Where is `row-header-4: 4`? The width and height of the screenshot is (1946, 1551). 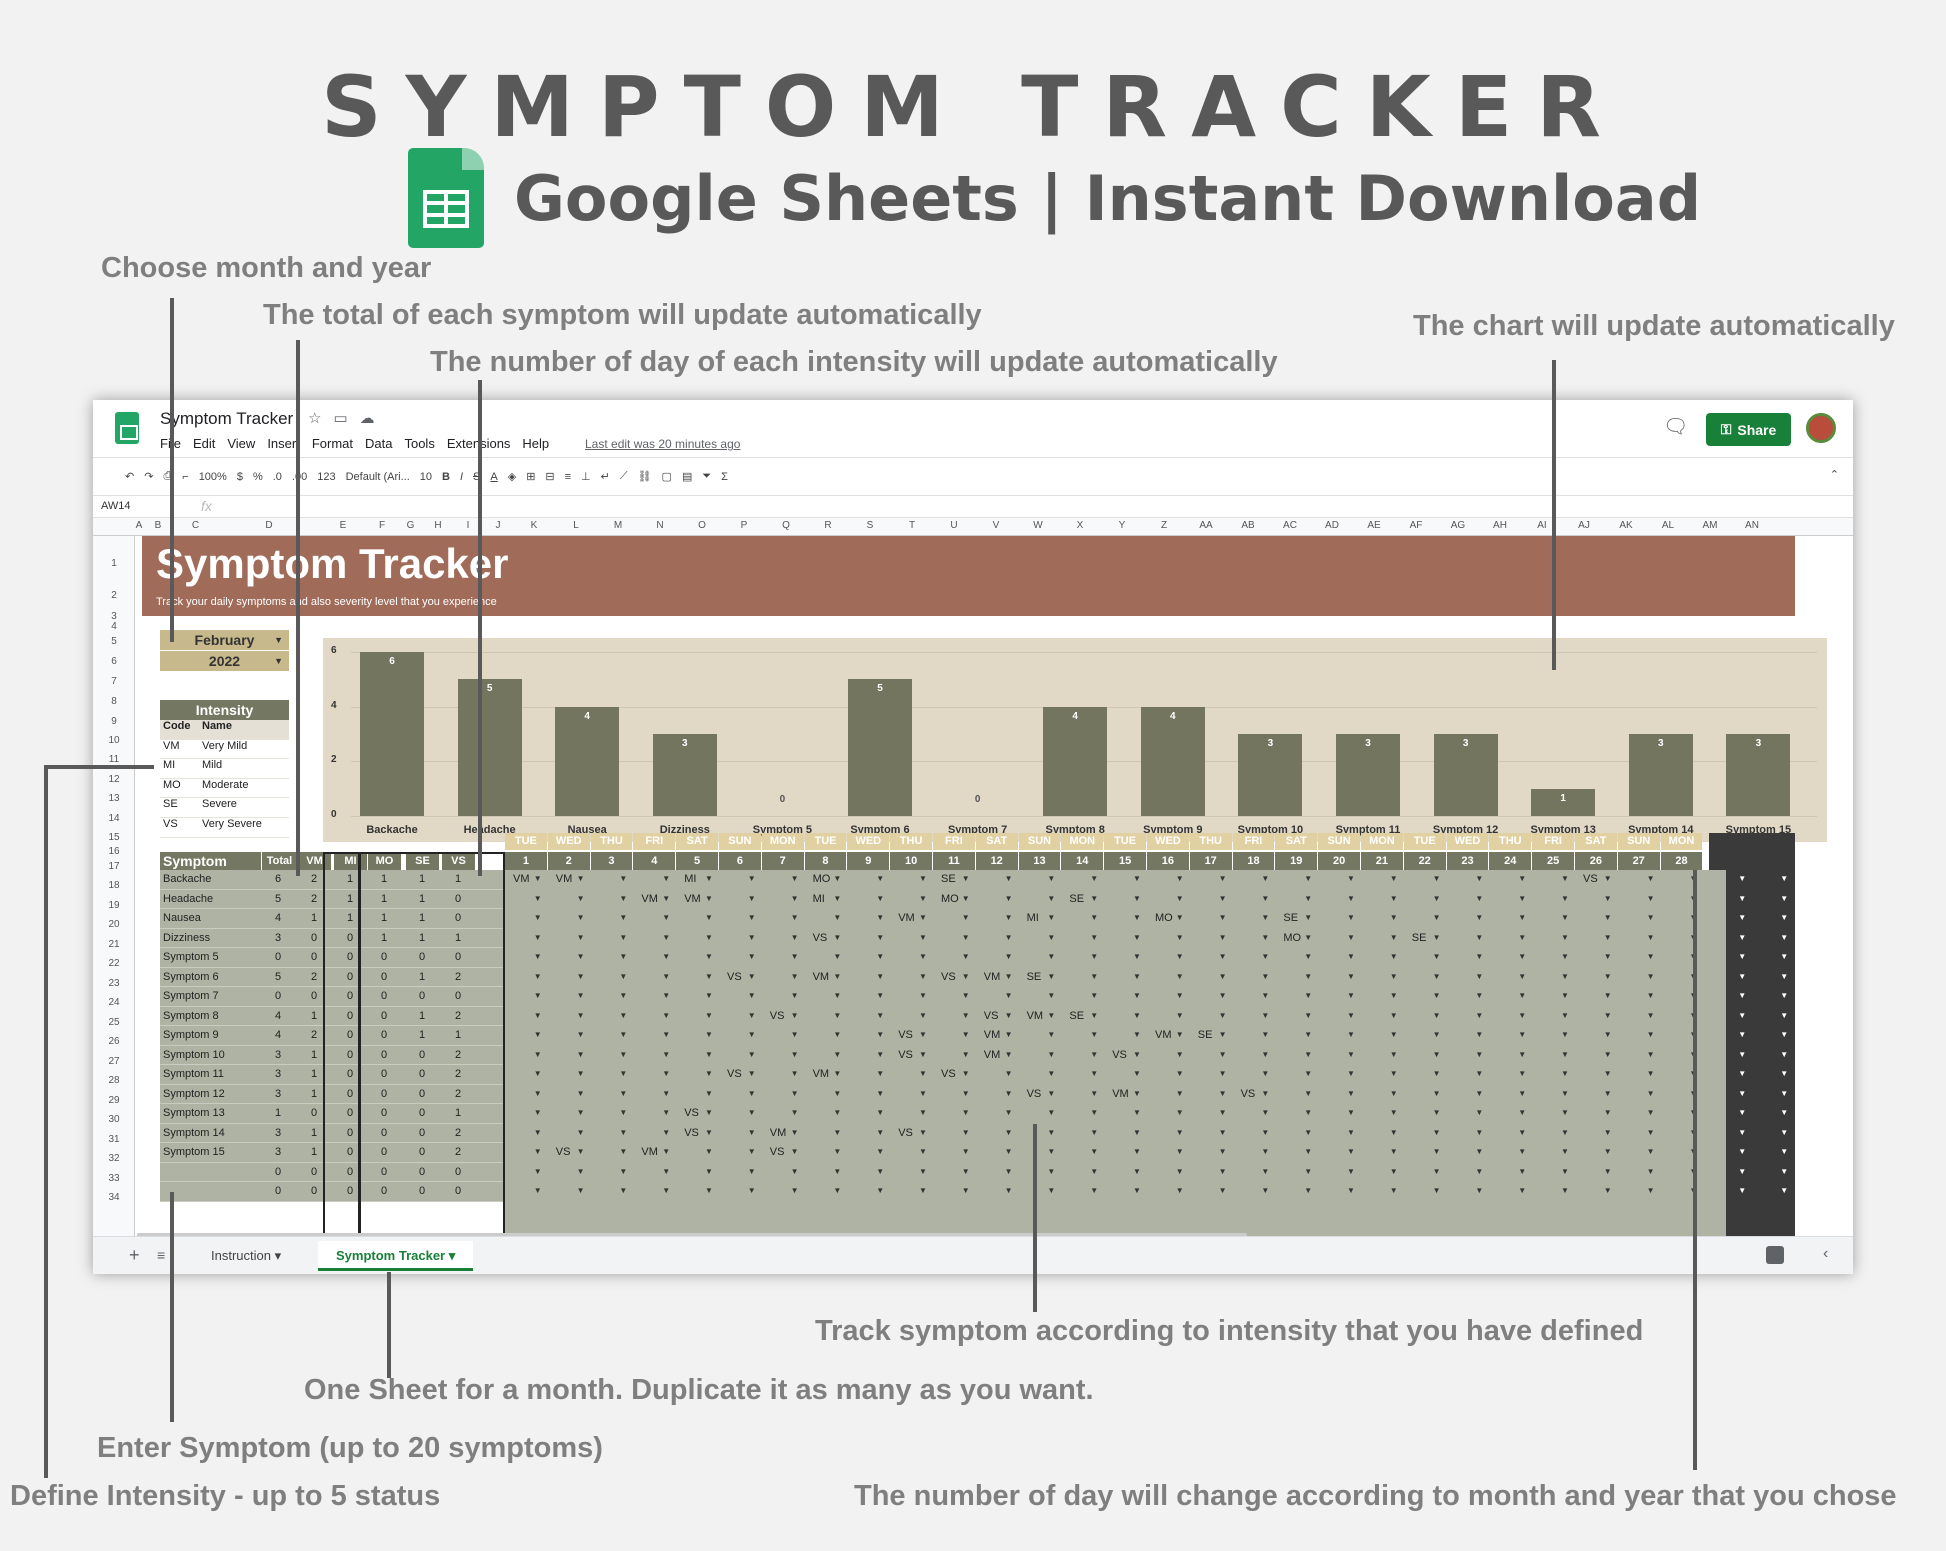 row-header-4: 4 is located at coordinates (114, 626).